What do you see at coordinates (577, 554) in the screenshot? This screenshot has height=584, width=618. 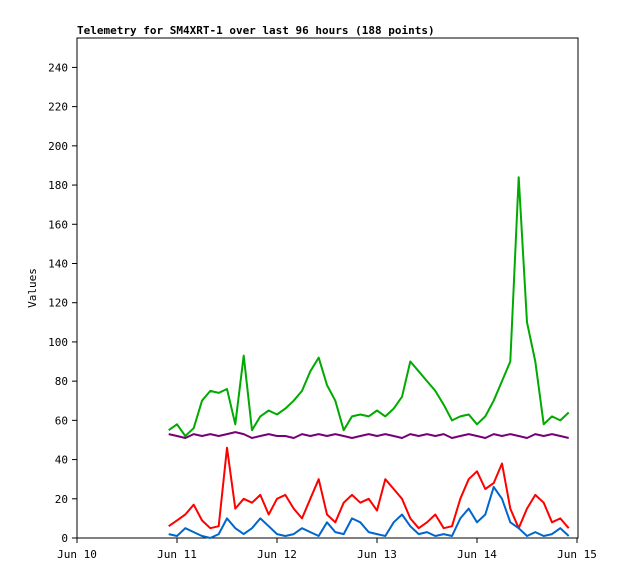 I see `x-tick-label: Jun 15` at bounding box center [577, 554].